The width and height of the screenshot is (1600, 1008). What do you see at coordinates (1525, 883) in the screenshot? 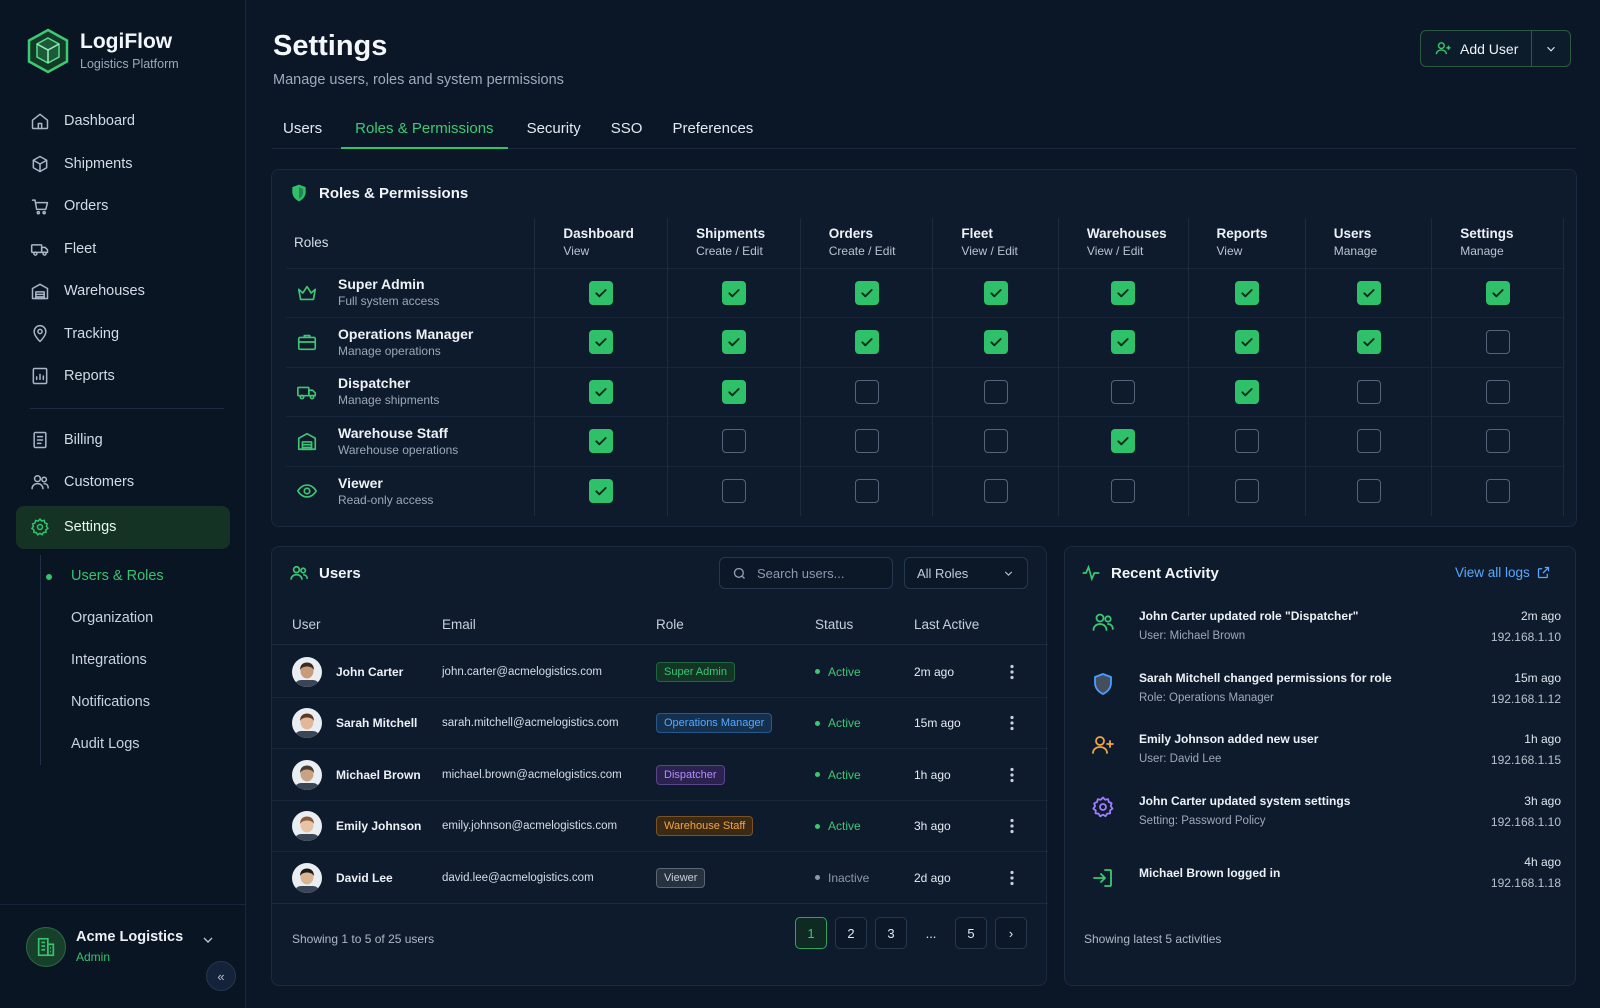
I see `activity-ip: 192.168.1.18` at bounding box center [1525, 883].